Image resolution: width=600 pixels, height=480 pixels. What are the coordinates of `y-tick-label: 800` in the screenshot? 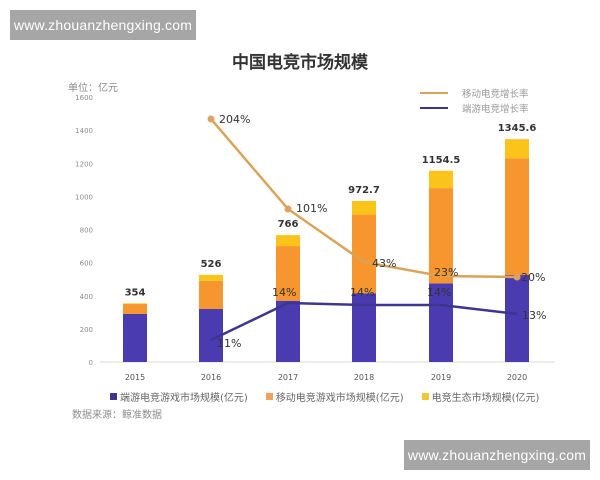 It's located at (86, 231).